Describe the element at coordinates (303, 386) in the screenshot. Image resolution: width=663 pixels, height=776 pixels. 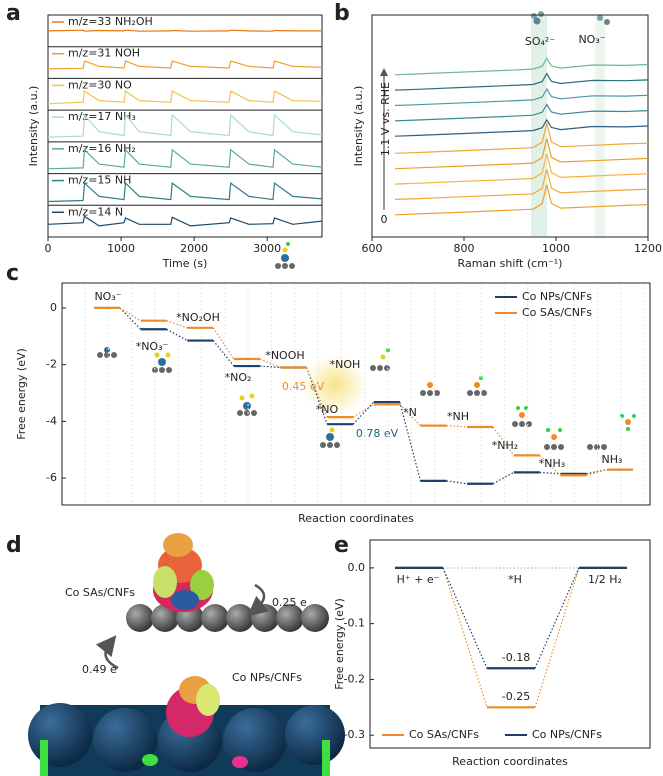
I see `annotation: 0.45 eV` at that location.